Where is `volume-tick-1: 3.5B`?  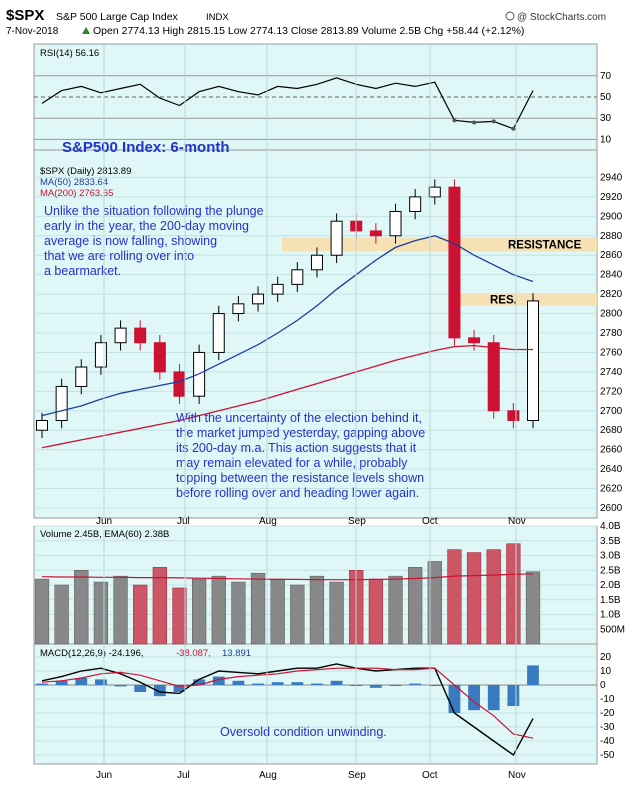
volume-tick-1: 3.5B is located at coordinates (610, 541).